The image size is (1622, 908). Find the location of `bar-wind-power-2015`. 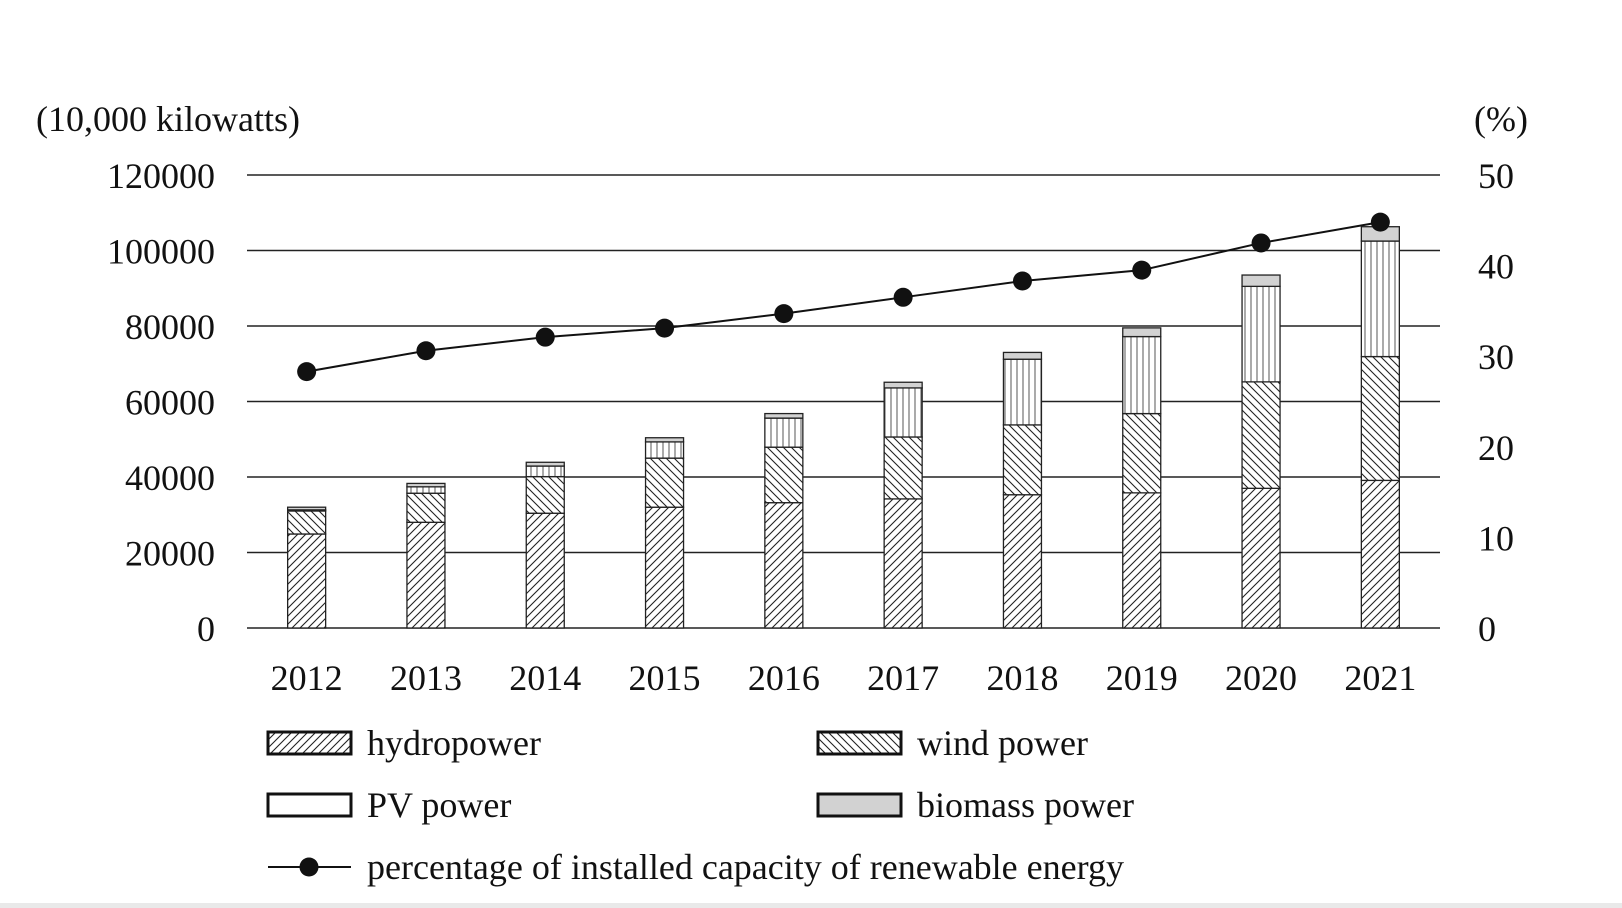

bar-wind-power-2015 is located at coordinates (664, 482).